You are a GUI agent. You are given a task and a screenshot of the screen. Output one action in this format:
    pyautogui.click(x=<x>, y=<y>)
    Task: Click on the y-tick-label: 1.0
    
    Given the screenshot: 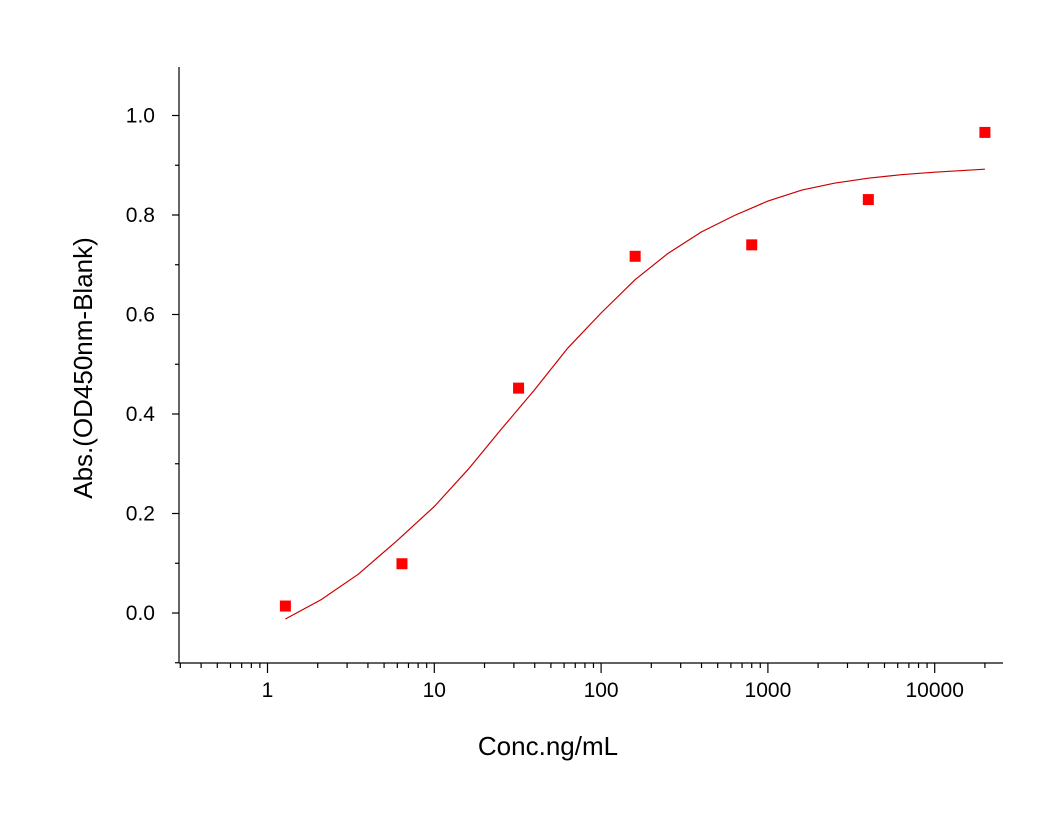 What is the action you would take?
    pyautogui.click(x=140, y=116)
    